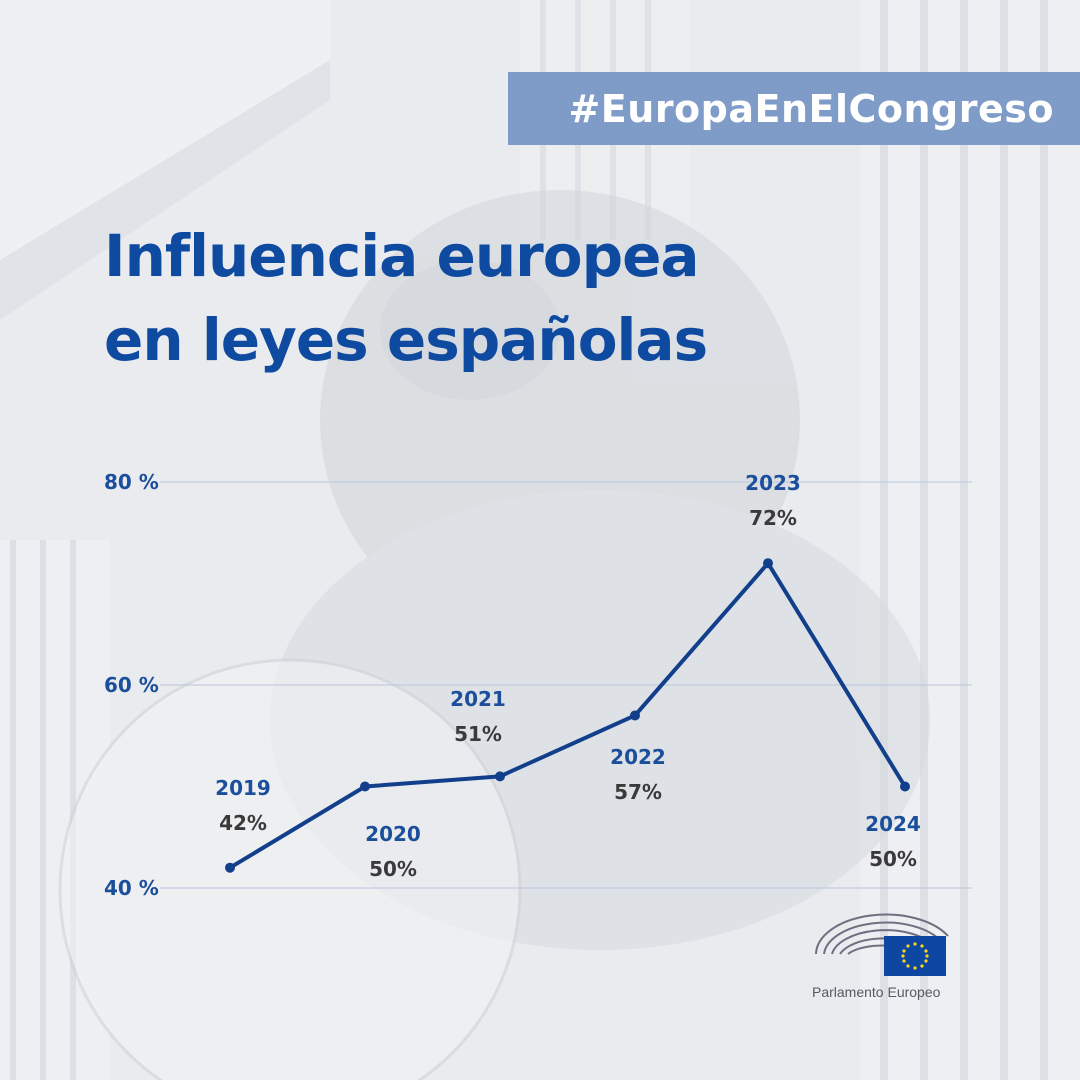 This screenshot has height=1080, width=1080. I want to click on organization-name: Parlamento Europeo, so click(876, 992).